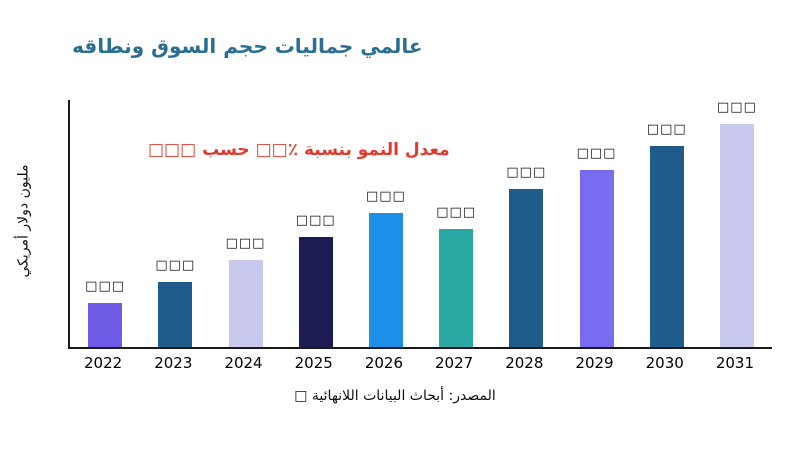 This screenshot has height=450, width=800. What do you see at coordinates (299, 150) in the screenshot?
I see `growth-rate-annotation: معدل النمو بنسبة ٪□□ حسب □□□` at bounding box center [299, 150].